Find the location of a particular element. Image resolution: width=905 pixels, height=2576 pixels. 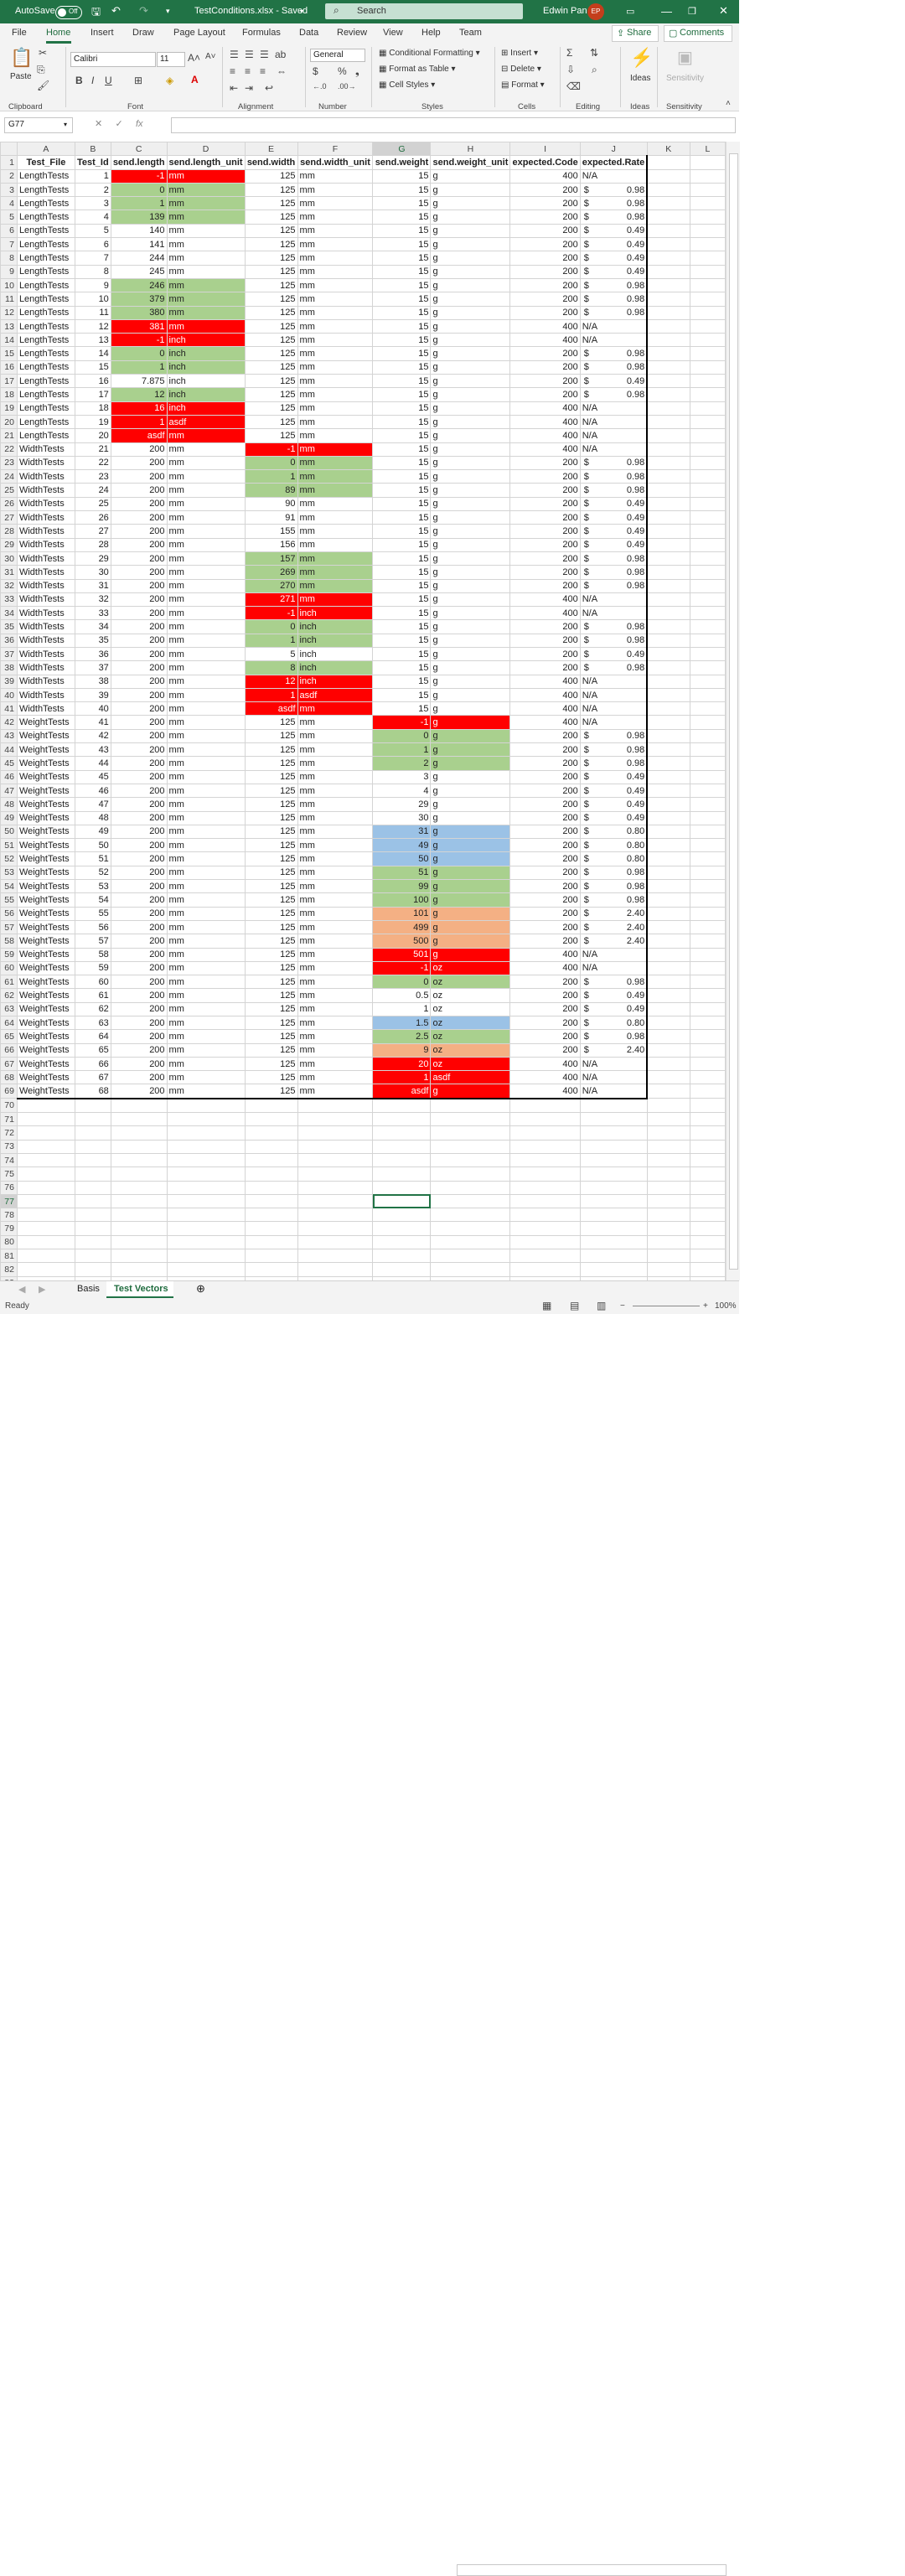

data-cell: 33 is located at coordinates (92, 613).